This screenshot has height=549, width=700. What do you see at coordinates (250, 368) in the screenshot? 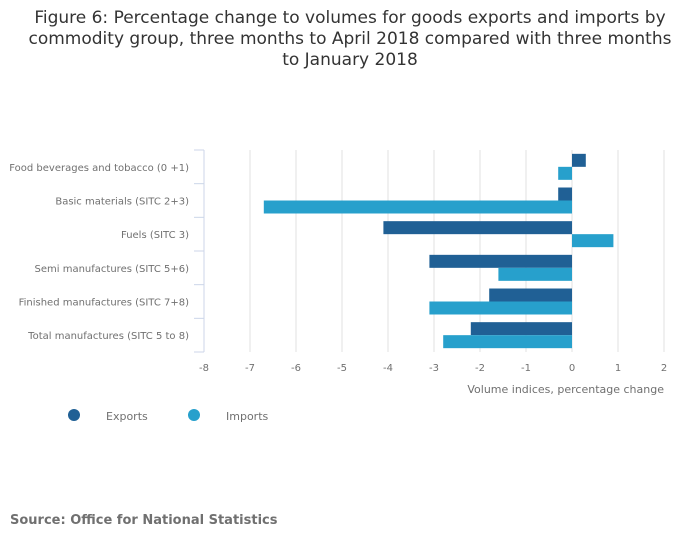
I see `x-tick-label: -7` at bounding box center [250, 368].